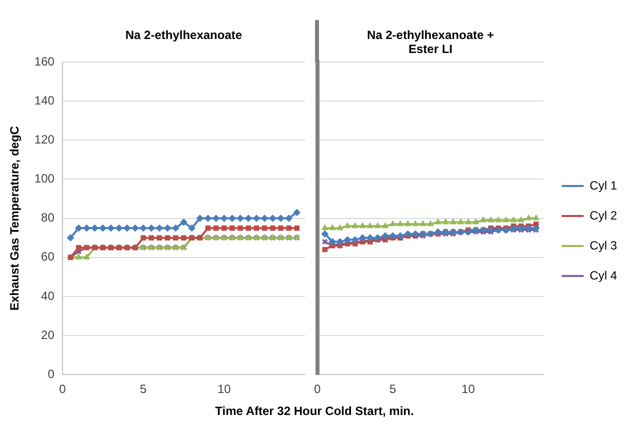 The width and height of the screenshot is (629, 434). I want to click on y-tick-label: 0, so click(51, 373).